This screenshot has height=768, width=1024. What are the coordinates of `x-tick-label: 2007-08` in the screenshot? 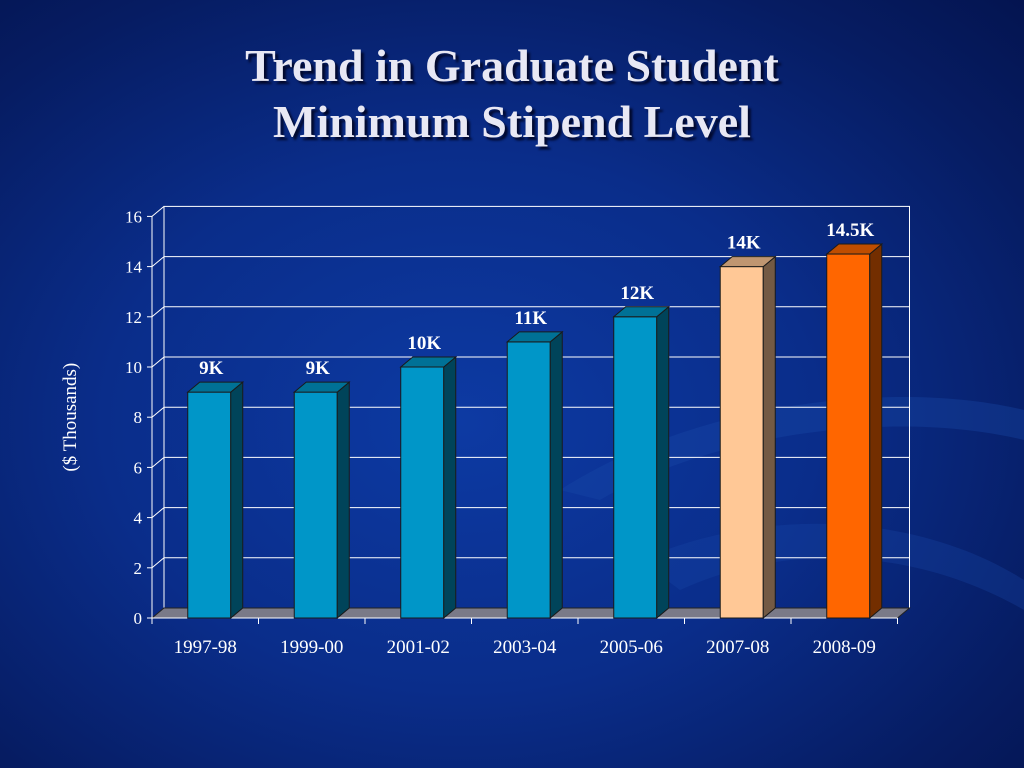 It's located at (737, 647).